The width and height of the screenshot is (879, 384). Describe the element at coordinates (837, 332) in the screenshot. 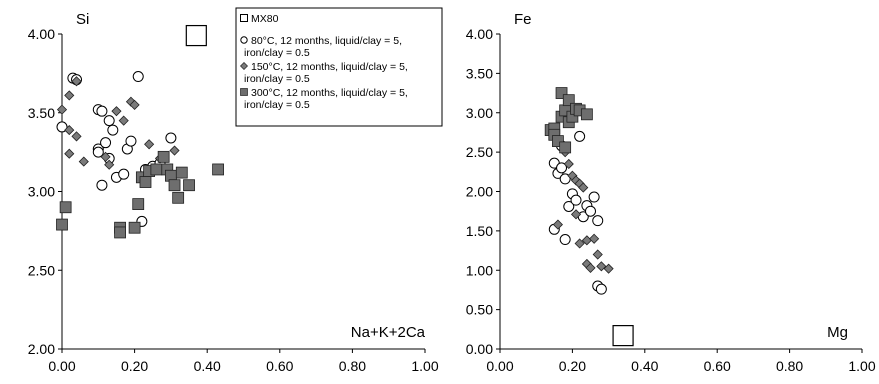

I see `x-axis-label: Mg` at that location.